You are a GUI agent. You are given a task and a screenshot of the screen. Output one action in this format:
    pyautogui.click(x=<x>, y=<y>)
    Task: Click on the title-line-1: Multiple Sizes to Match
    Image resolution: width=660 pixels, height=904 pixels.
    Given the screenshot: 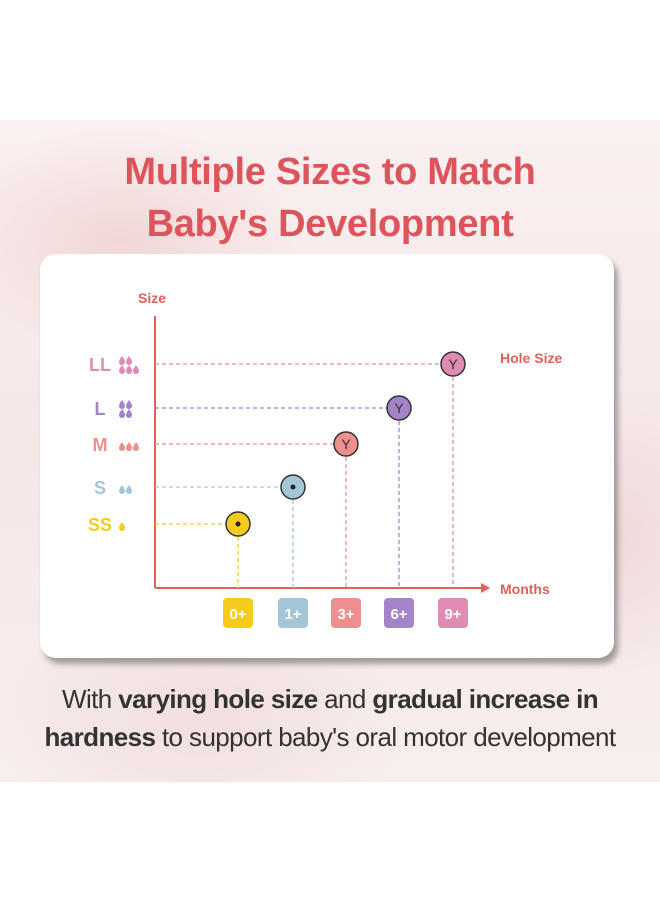 What is the action you would take?
    pyautogui.click(x=330, y=172)
    